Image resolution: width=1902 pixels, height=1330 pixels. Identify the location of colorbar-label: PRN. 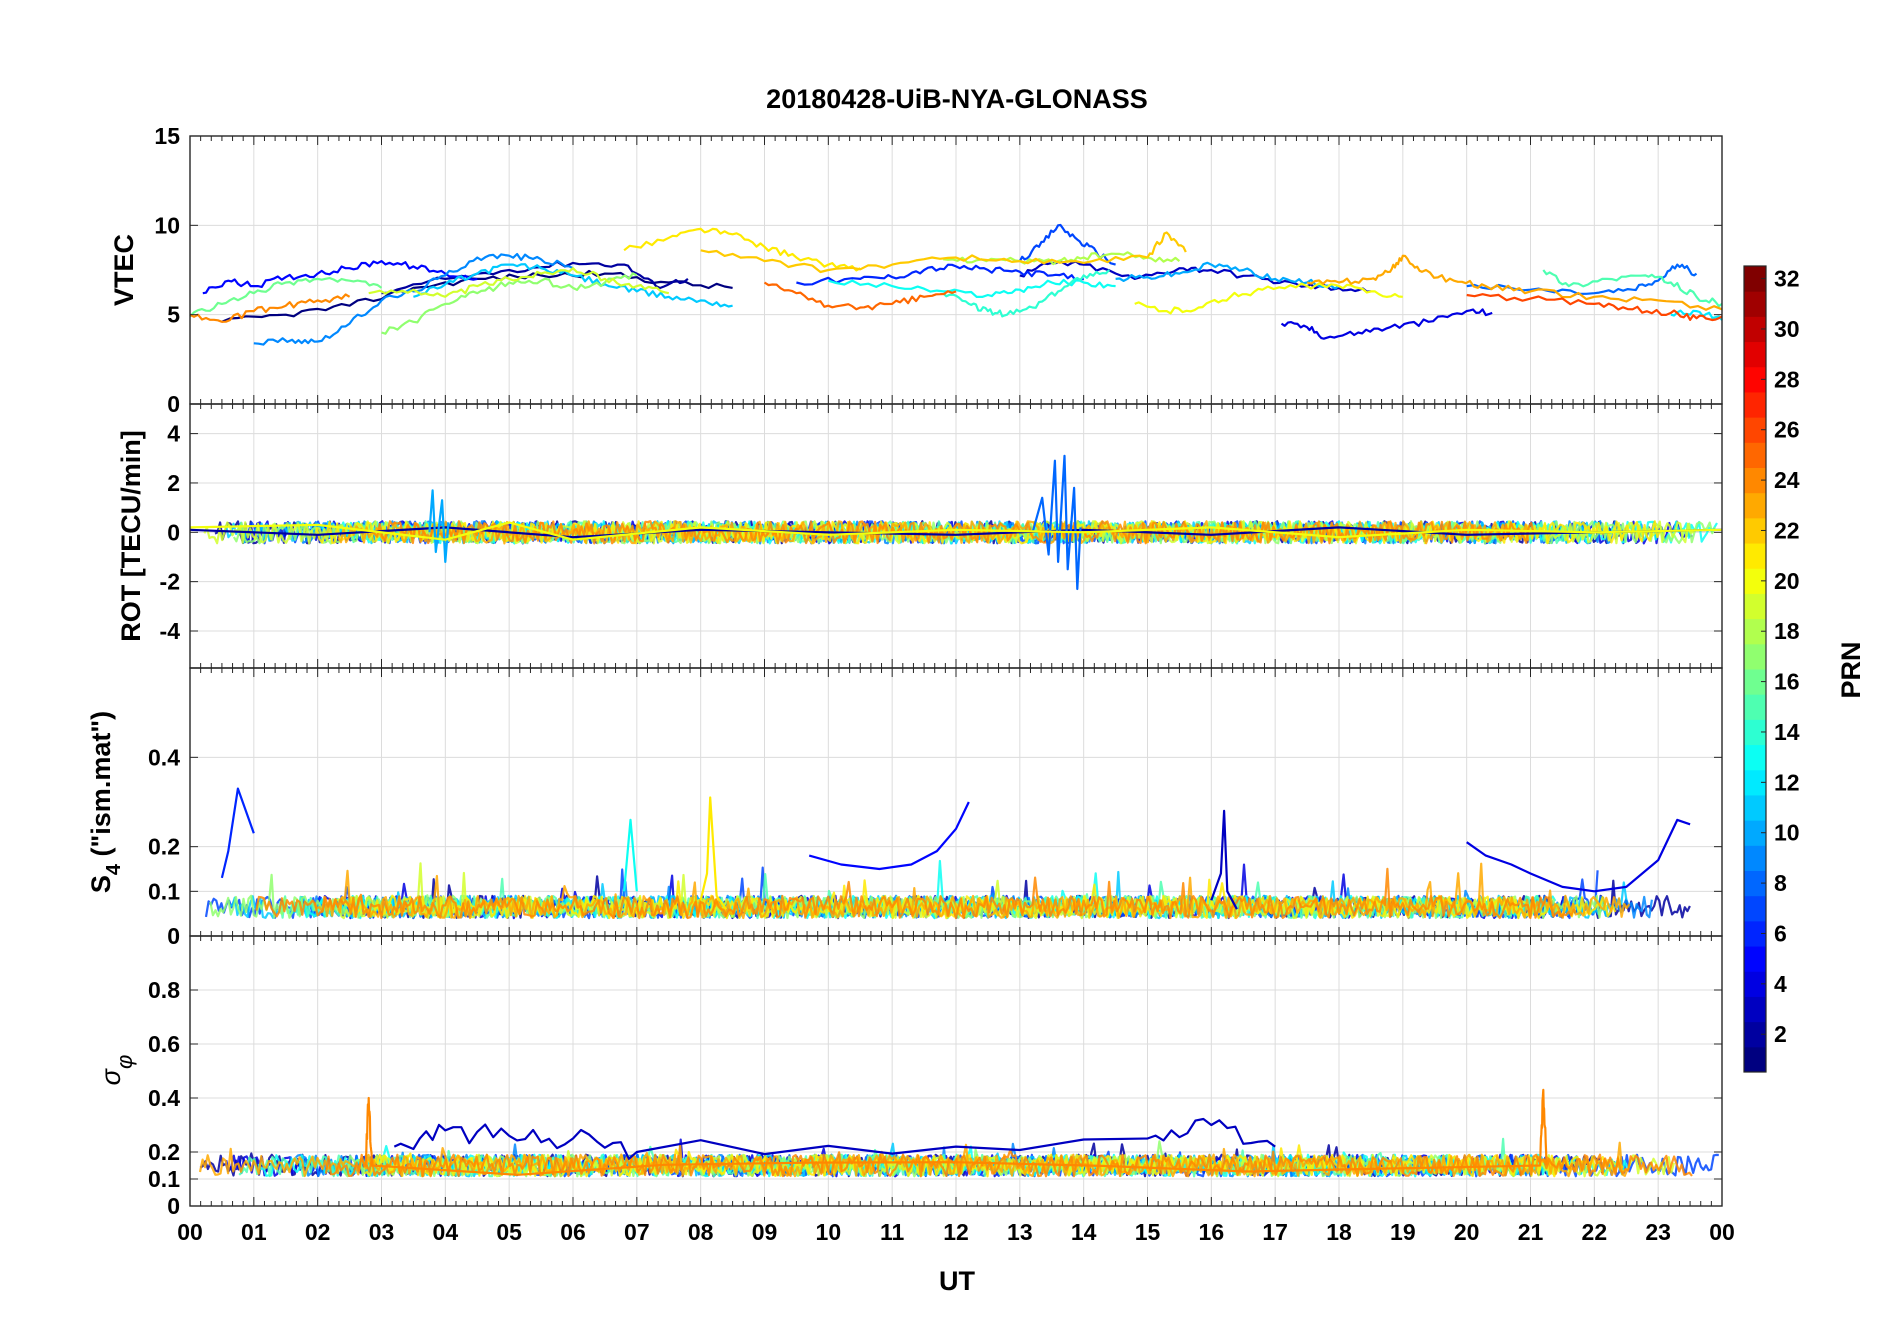
(1851, 669).